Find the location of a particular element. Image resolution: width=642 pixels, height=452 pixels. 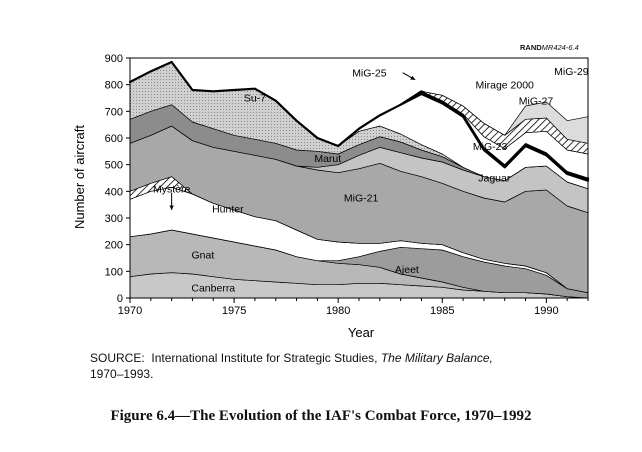

x-tick-label: 1985 is located at coordinates (442, 311).